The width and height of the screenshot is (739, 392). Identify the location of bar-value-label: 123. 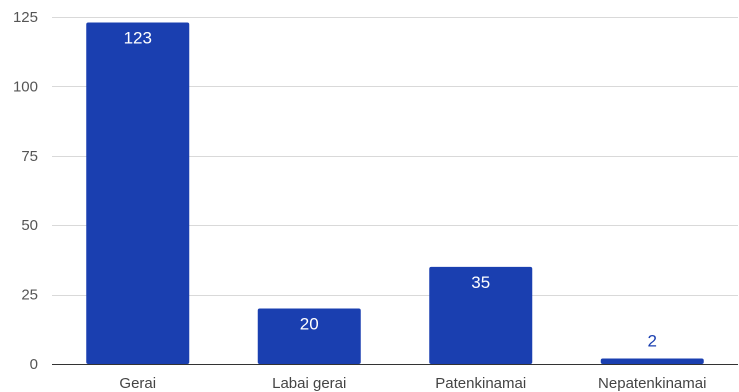
(138, 38).